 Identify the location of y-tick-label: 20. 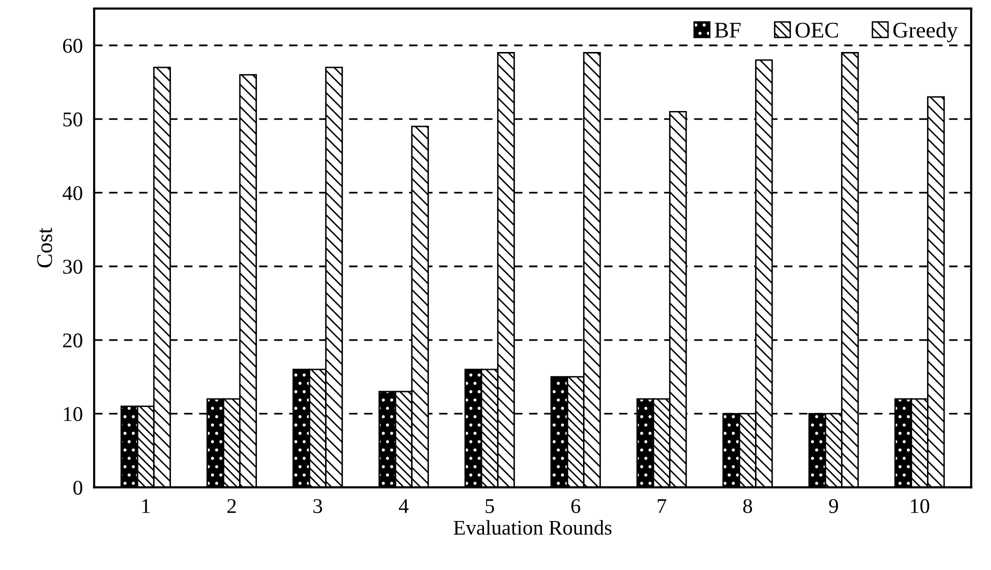
(72, 340).